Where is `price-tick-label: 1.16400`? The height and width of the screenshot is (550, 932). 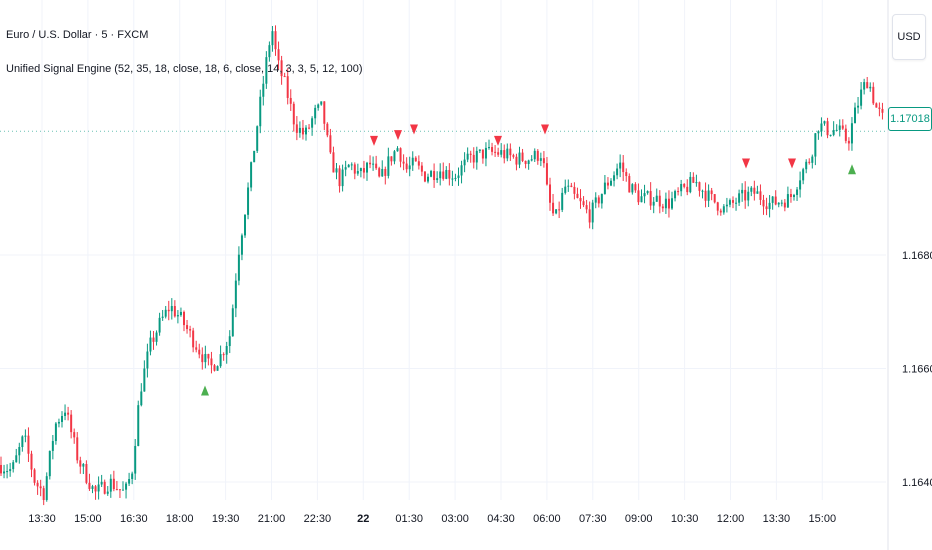 price-tick-label: 1.16400 is located at coordinates (917, 483).